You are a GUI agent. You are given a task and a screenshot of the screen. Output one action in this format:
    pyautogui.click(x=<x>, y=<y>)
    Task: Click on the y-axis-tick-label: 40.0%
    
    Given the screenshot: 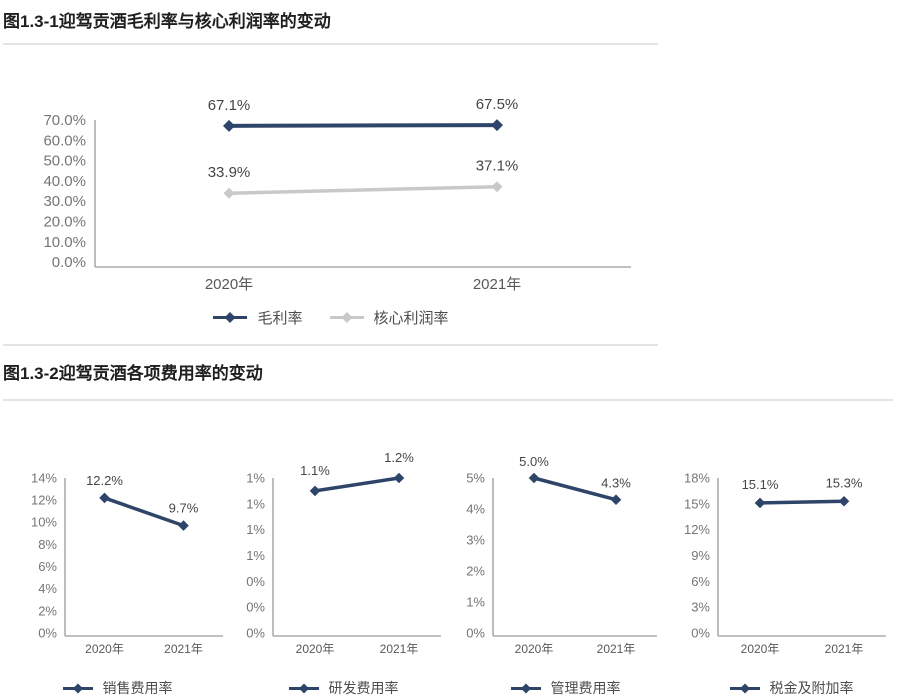 What is the action you would take?
    pyautogui.click(x=64, y=181)
    